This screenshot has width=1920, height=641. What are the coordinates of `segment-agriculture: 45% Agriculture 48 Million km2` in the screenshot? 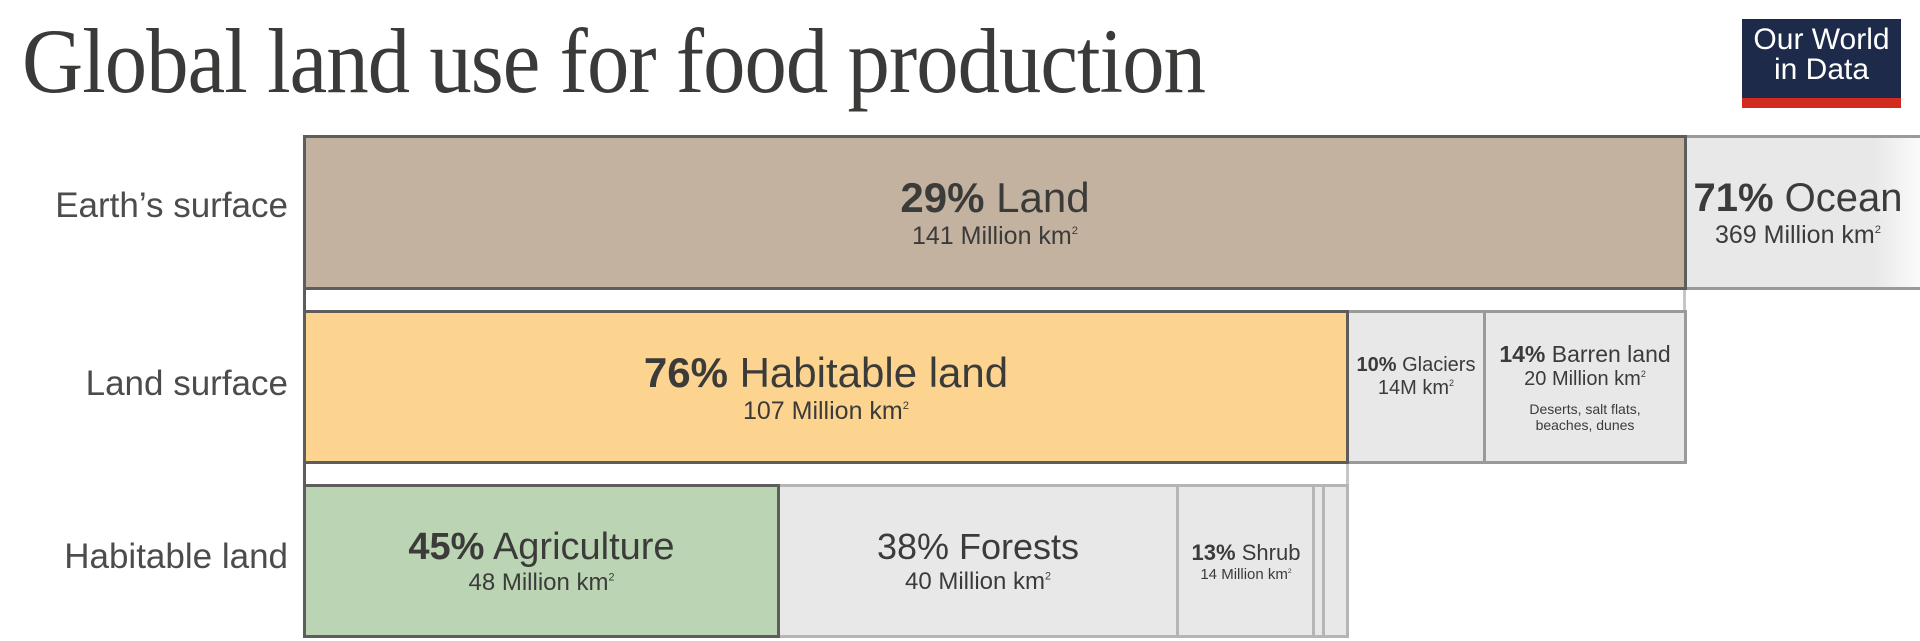 It's located at (541, 561).